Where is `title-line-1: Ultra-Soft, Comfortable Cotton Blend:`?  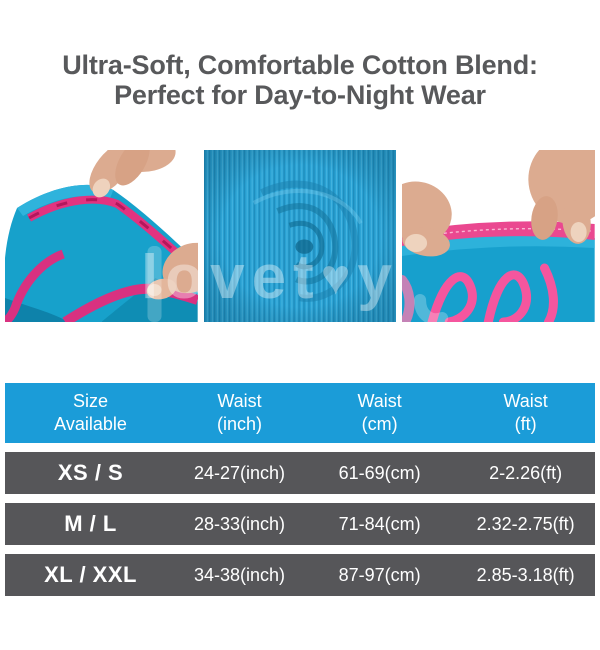 title-line-1: Ultra-Soft, Comfortable Cotton Blend: is located at coordinates (300, 65).